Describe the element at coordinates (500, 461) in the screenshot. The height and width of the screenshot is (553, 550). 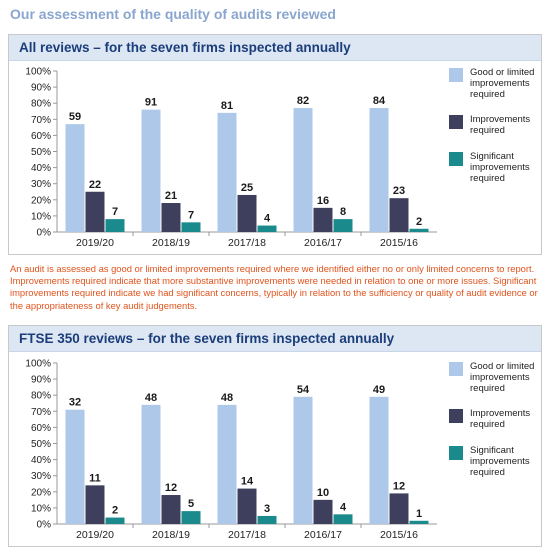
I see `legend-label-significant: Significant improvements required` at that location.